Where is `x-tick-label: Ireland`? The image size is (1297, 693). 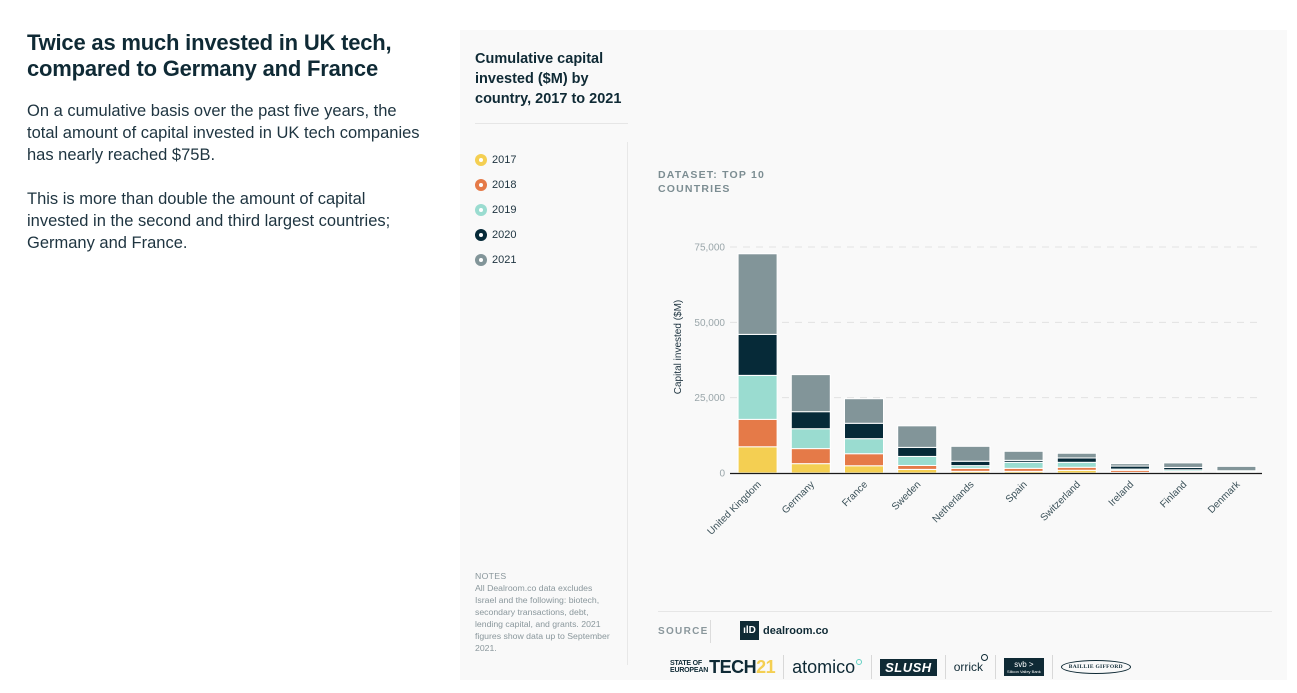 x-tick-label: Ireland is located at coordinates (1121, 493).